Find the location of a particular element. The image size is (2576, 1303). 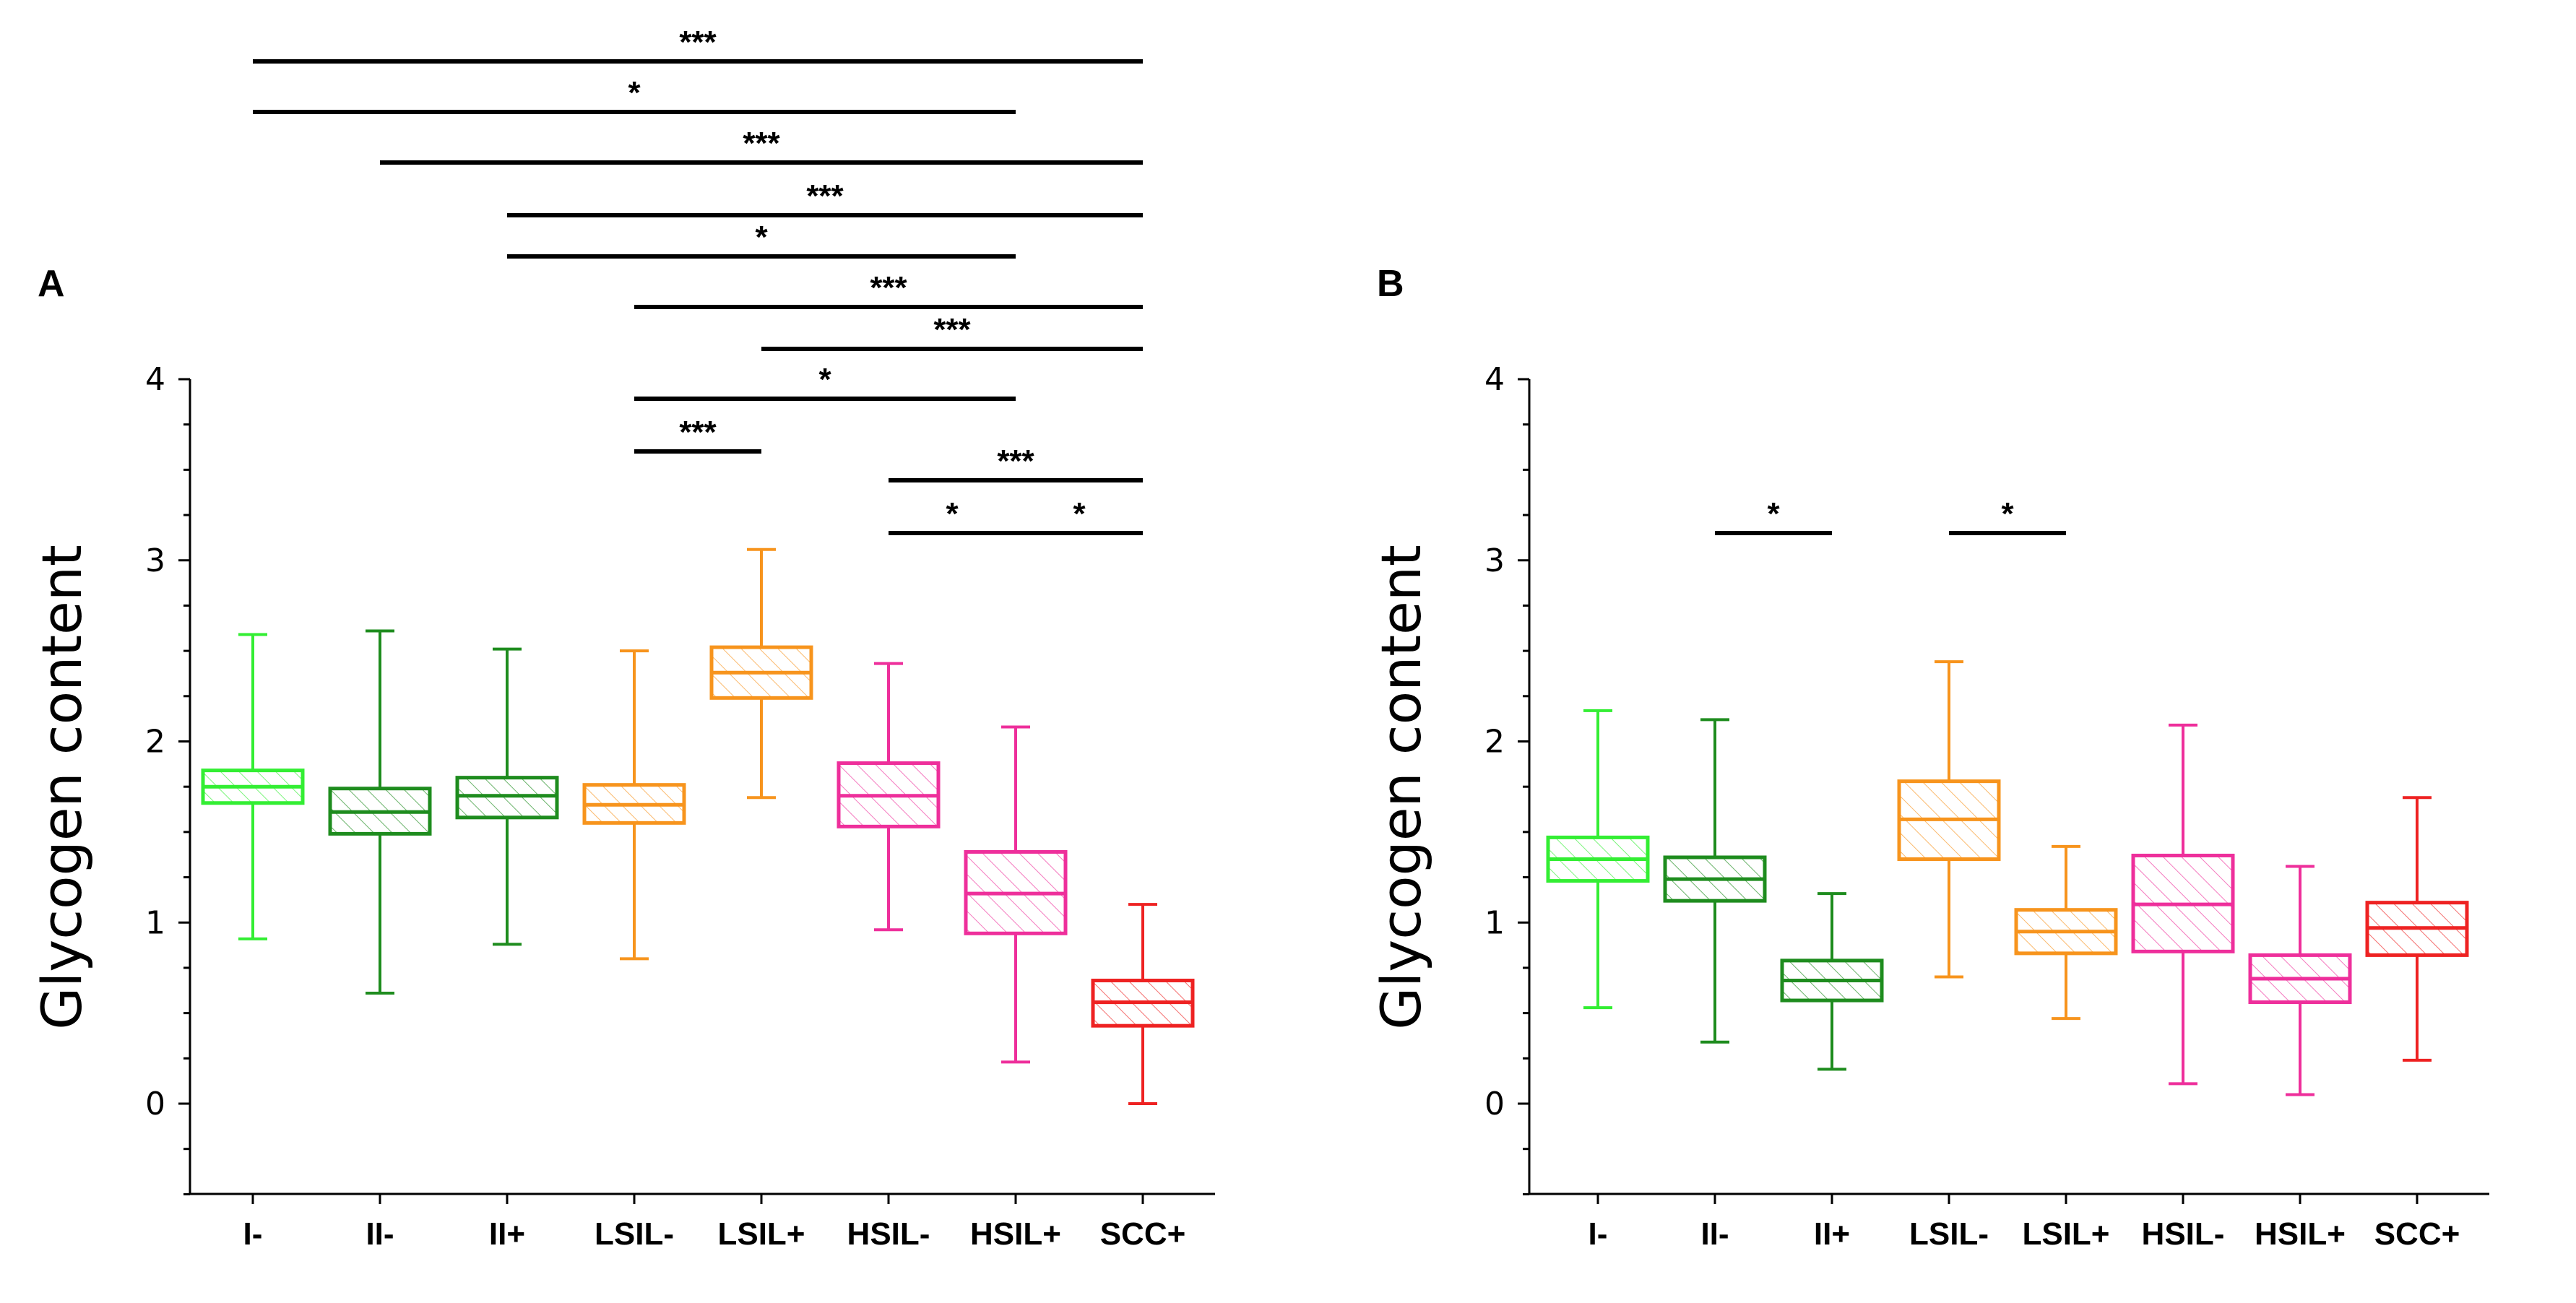

significance-LSIL+-SCC+: *** is located at coordinates (952, 332).